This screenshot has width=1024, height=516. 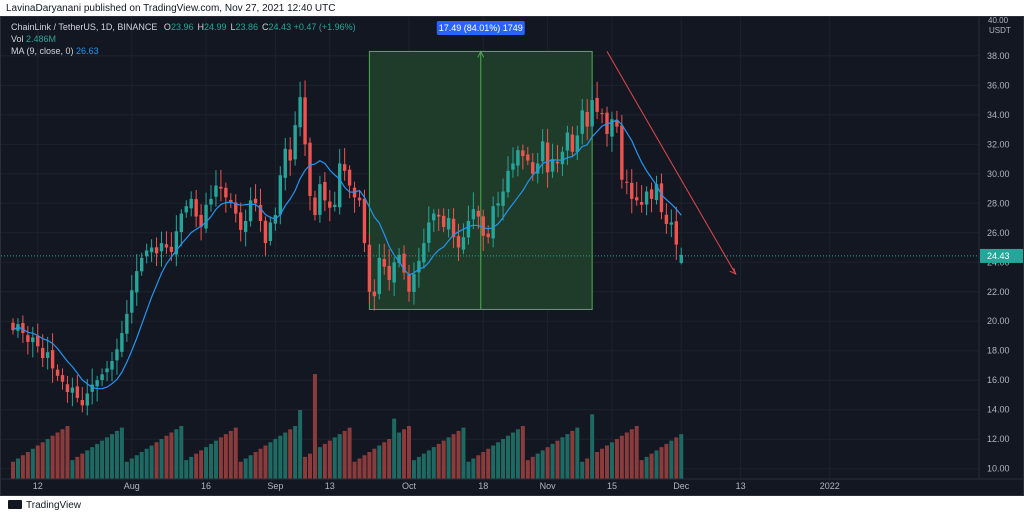 What do you see at coordinates (44, 505) in the screenshot?
I see `tradingview-logo: TradingView` at bounding box center [44, 505].